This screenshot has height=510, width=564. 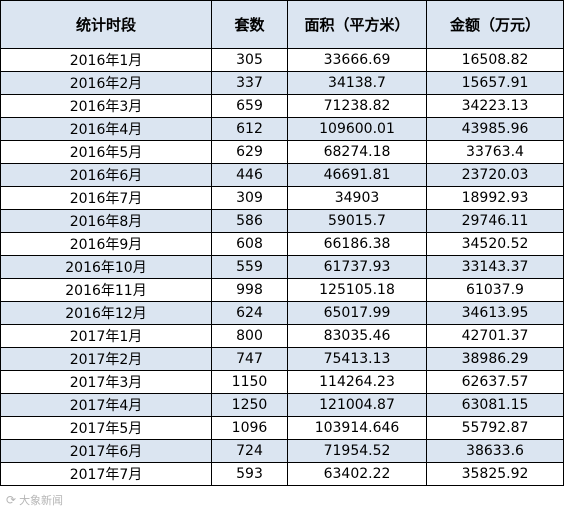 I want to click on table-row: 2017年6月 724 71954.52 38633.6, so click(x=282, y=451).